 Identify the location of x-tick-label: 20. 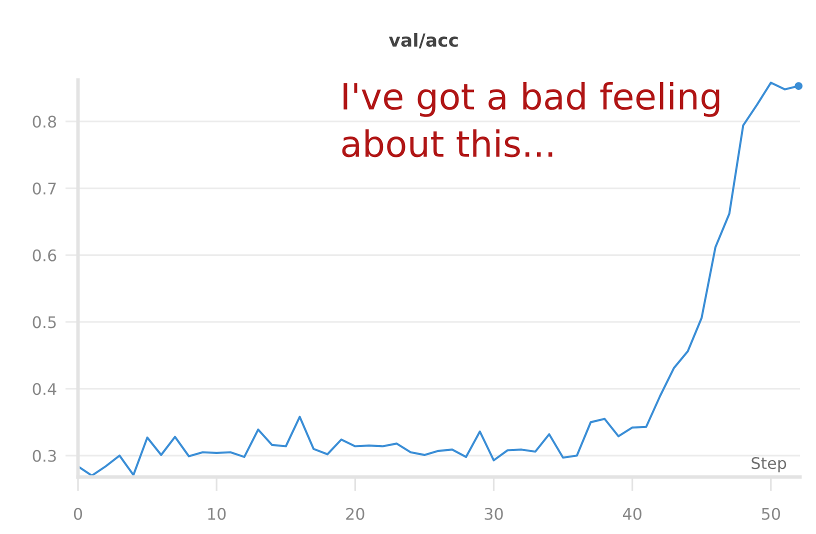
(355, 514).